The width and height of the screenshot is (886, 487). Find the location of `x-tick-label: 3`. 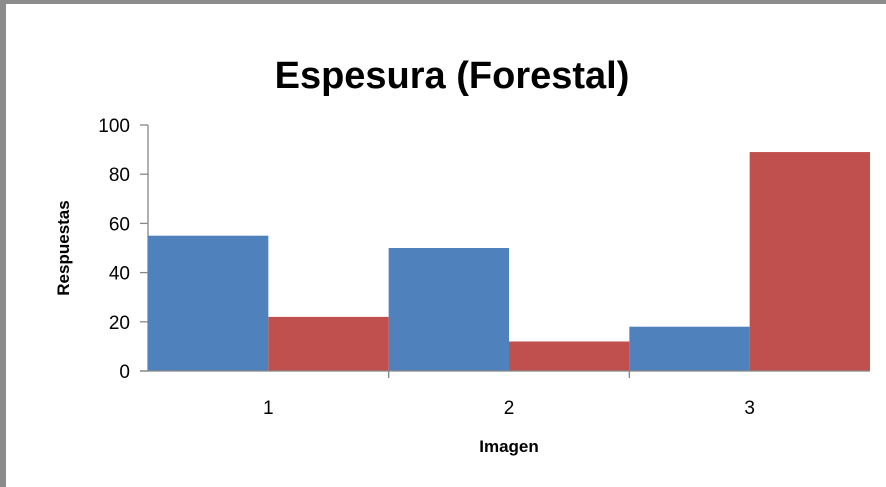

x-tick-label: 3 is located at coordinates (749, 408).